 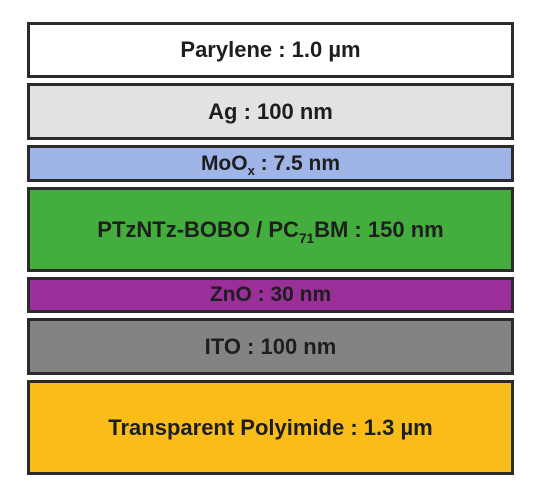 What do you see at coordinates (224, 163) in the screenshot?
I see `layer-moox-formula: MoO` at bounding box center [224, 163].